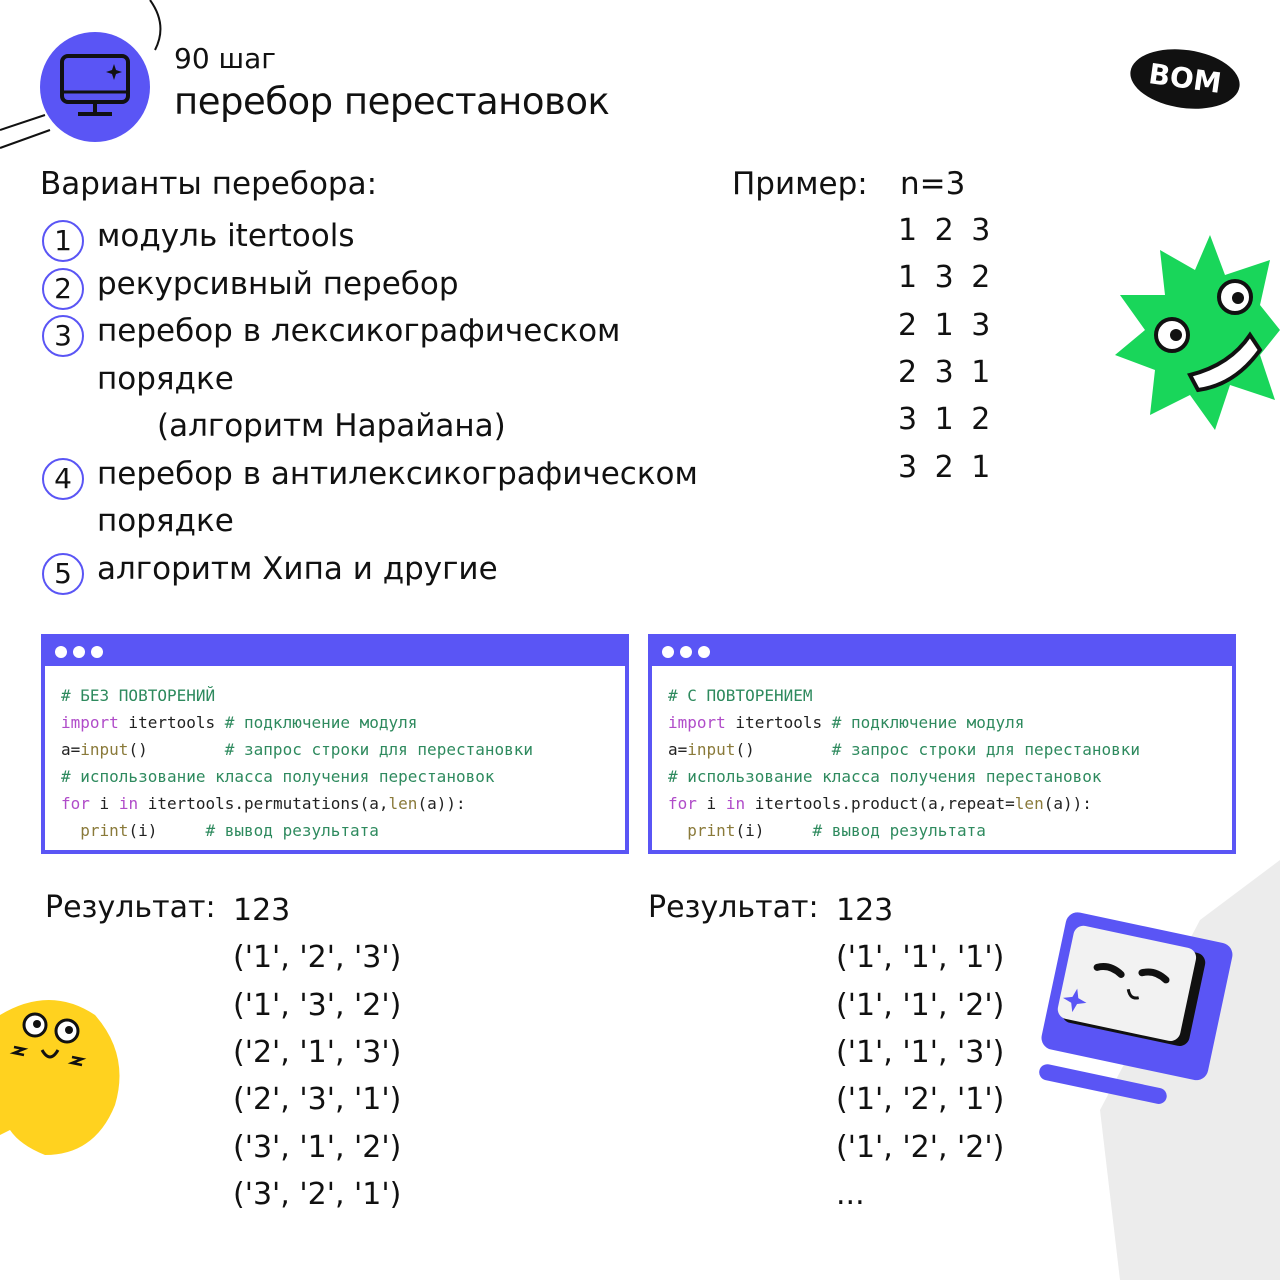  I want to click on result-line: ('1', '1', '2'), so click(920, 1005).